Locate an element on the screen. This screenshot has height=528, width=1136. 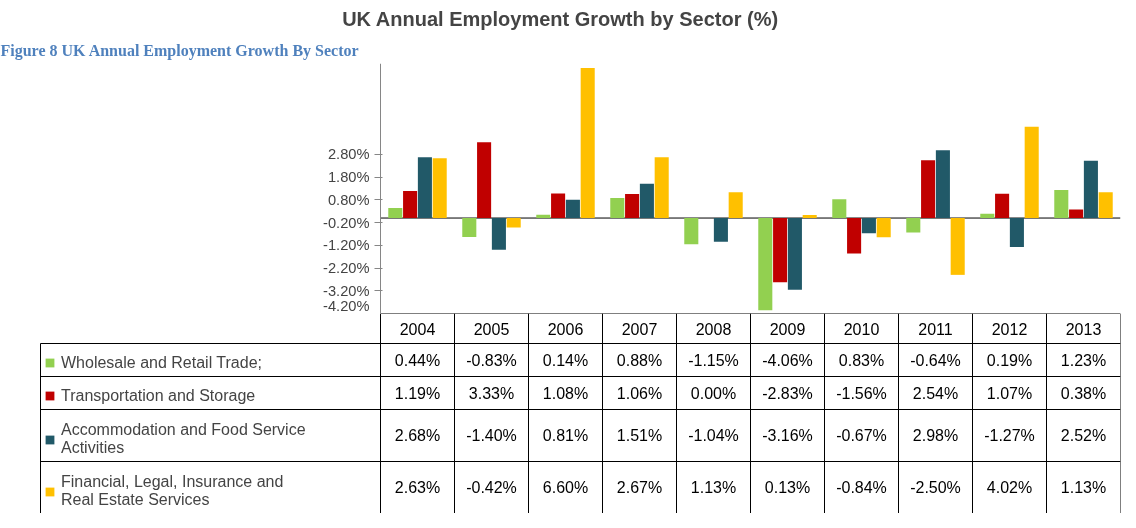
data-label: 0.14% is located at coordinates (565, 360).